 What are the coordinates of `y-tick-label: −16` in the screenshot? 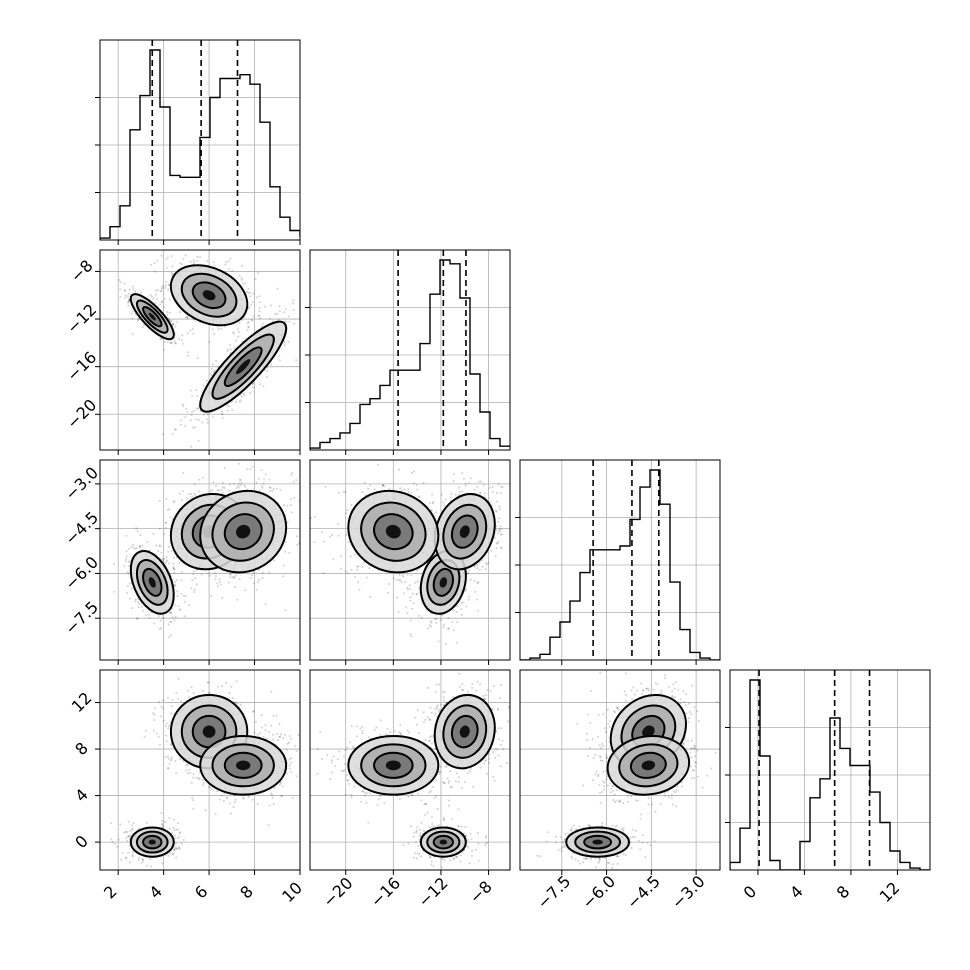 It's located at (81, 366).